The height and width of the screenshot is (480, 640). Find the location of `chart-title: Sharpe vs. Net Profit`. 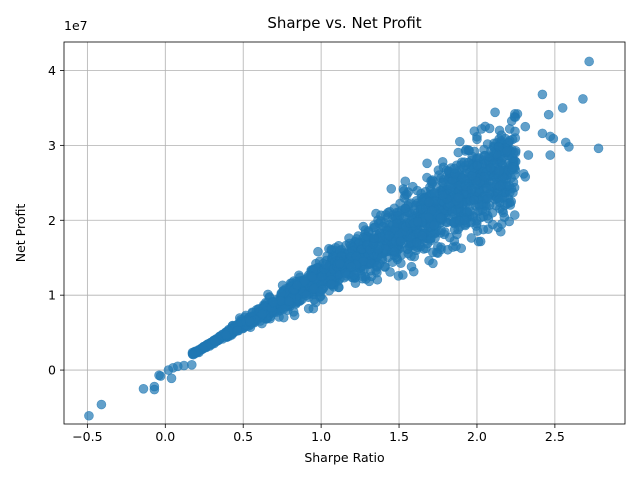

chart-title: Sharpe vs. Net Profit is located at coordinates (344, 23).